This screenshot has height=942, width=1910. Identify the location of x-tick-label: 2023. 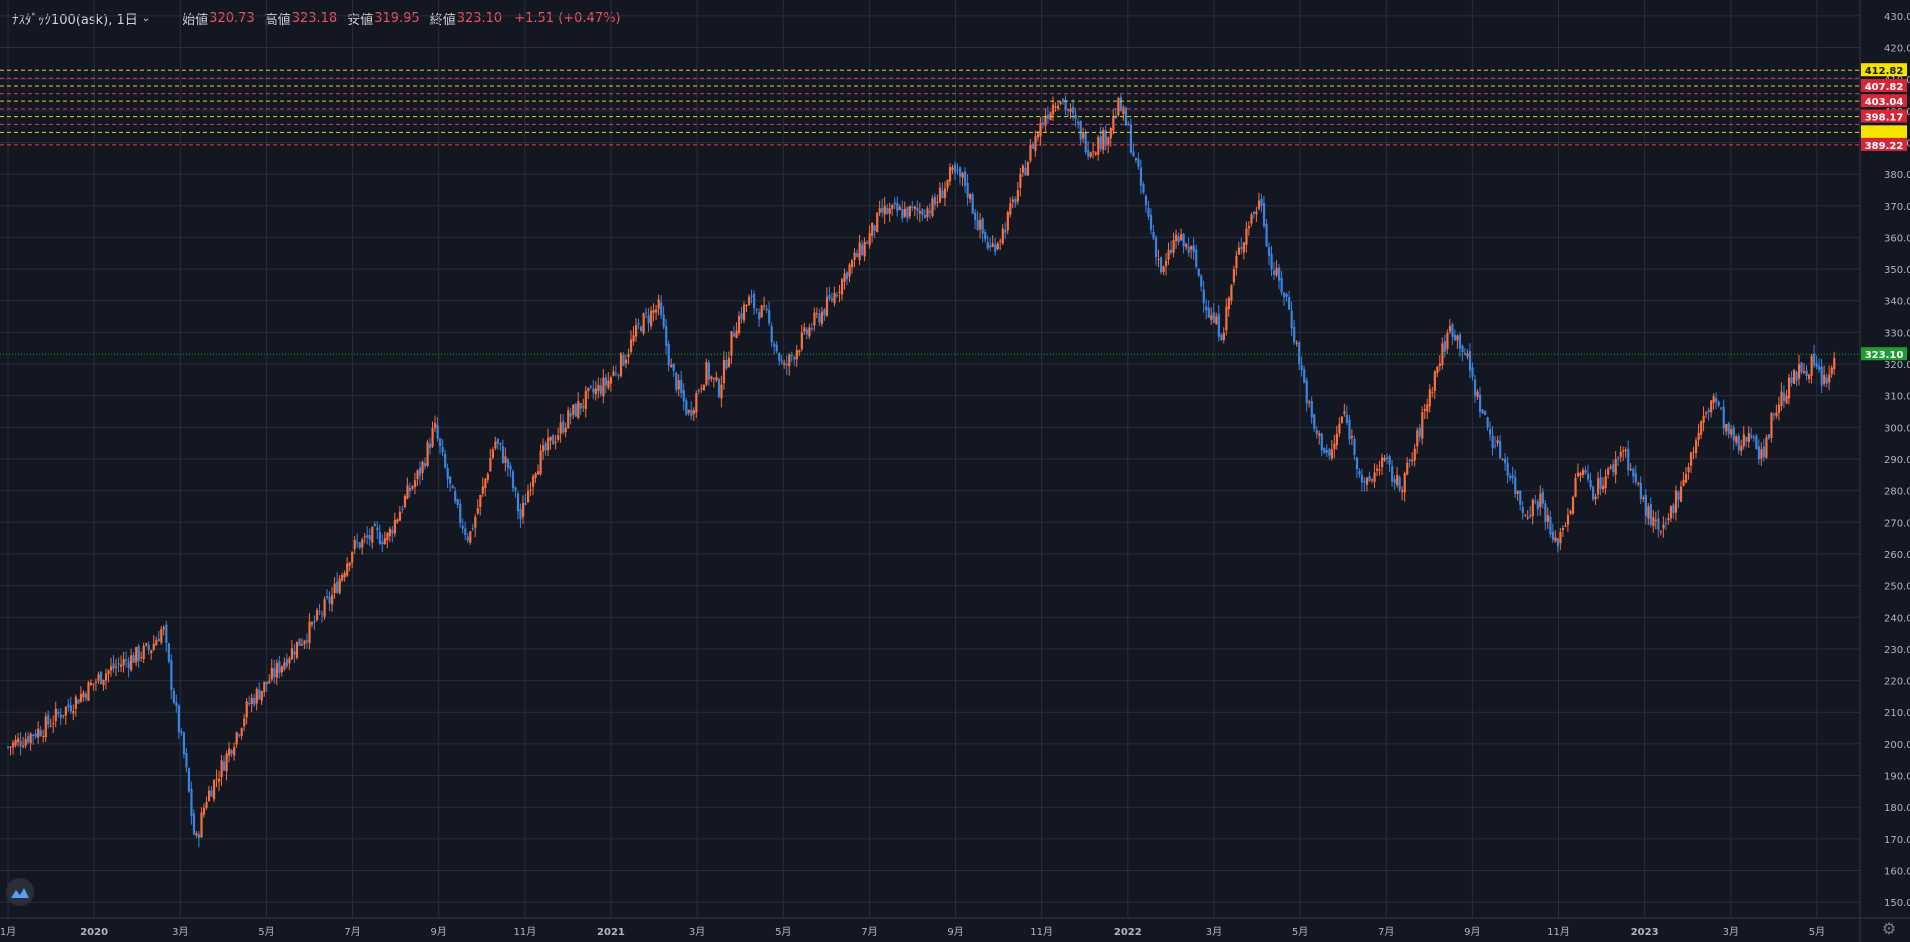
(1645, 932).